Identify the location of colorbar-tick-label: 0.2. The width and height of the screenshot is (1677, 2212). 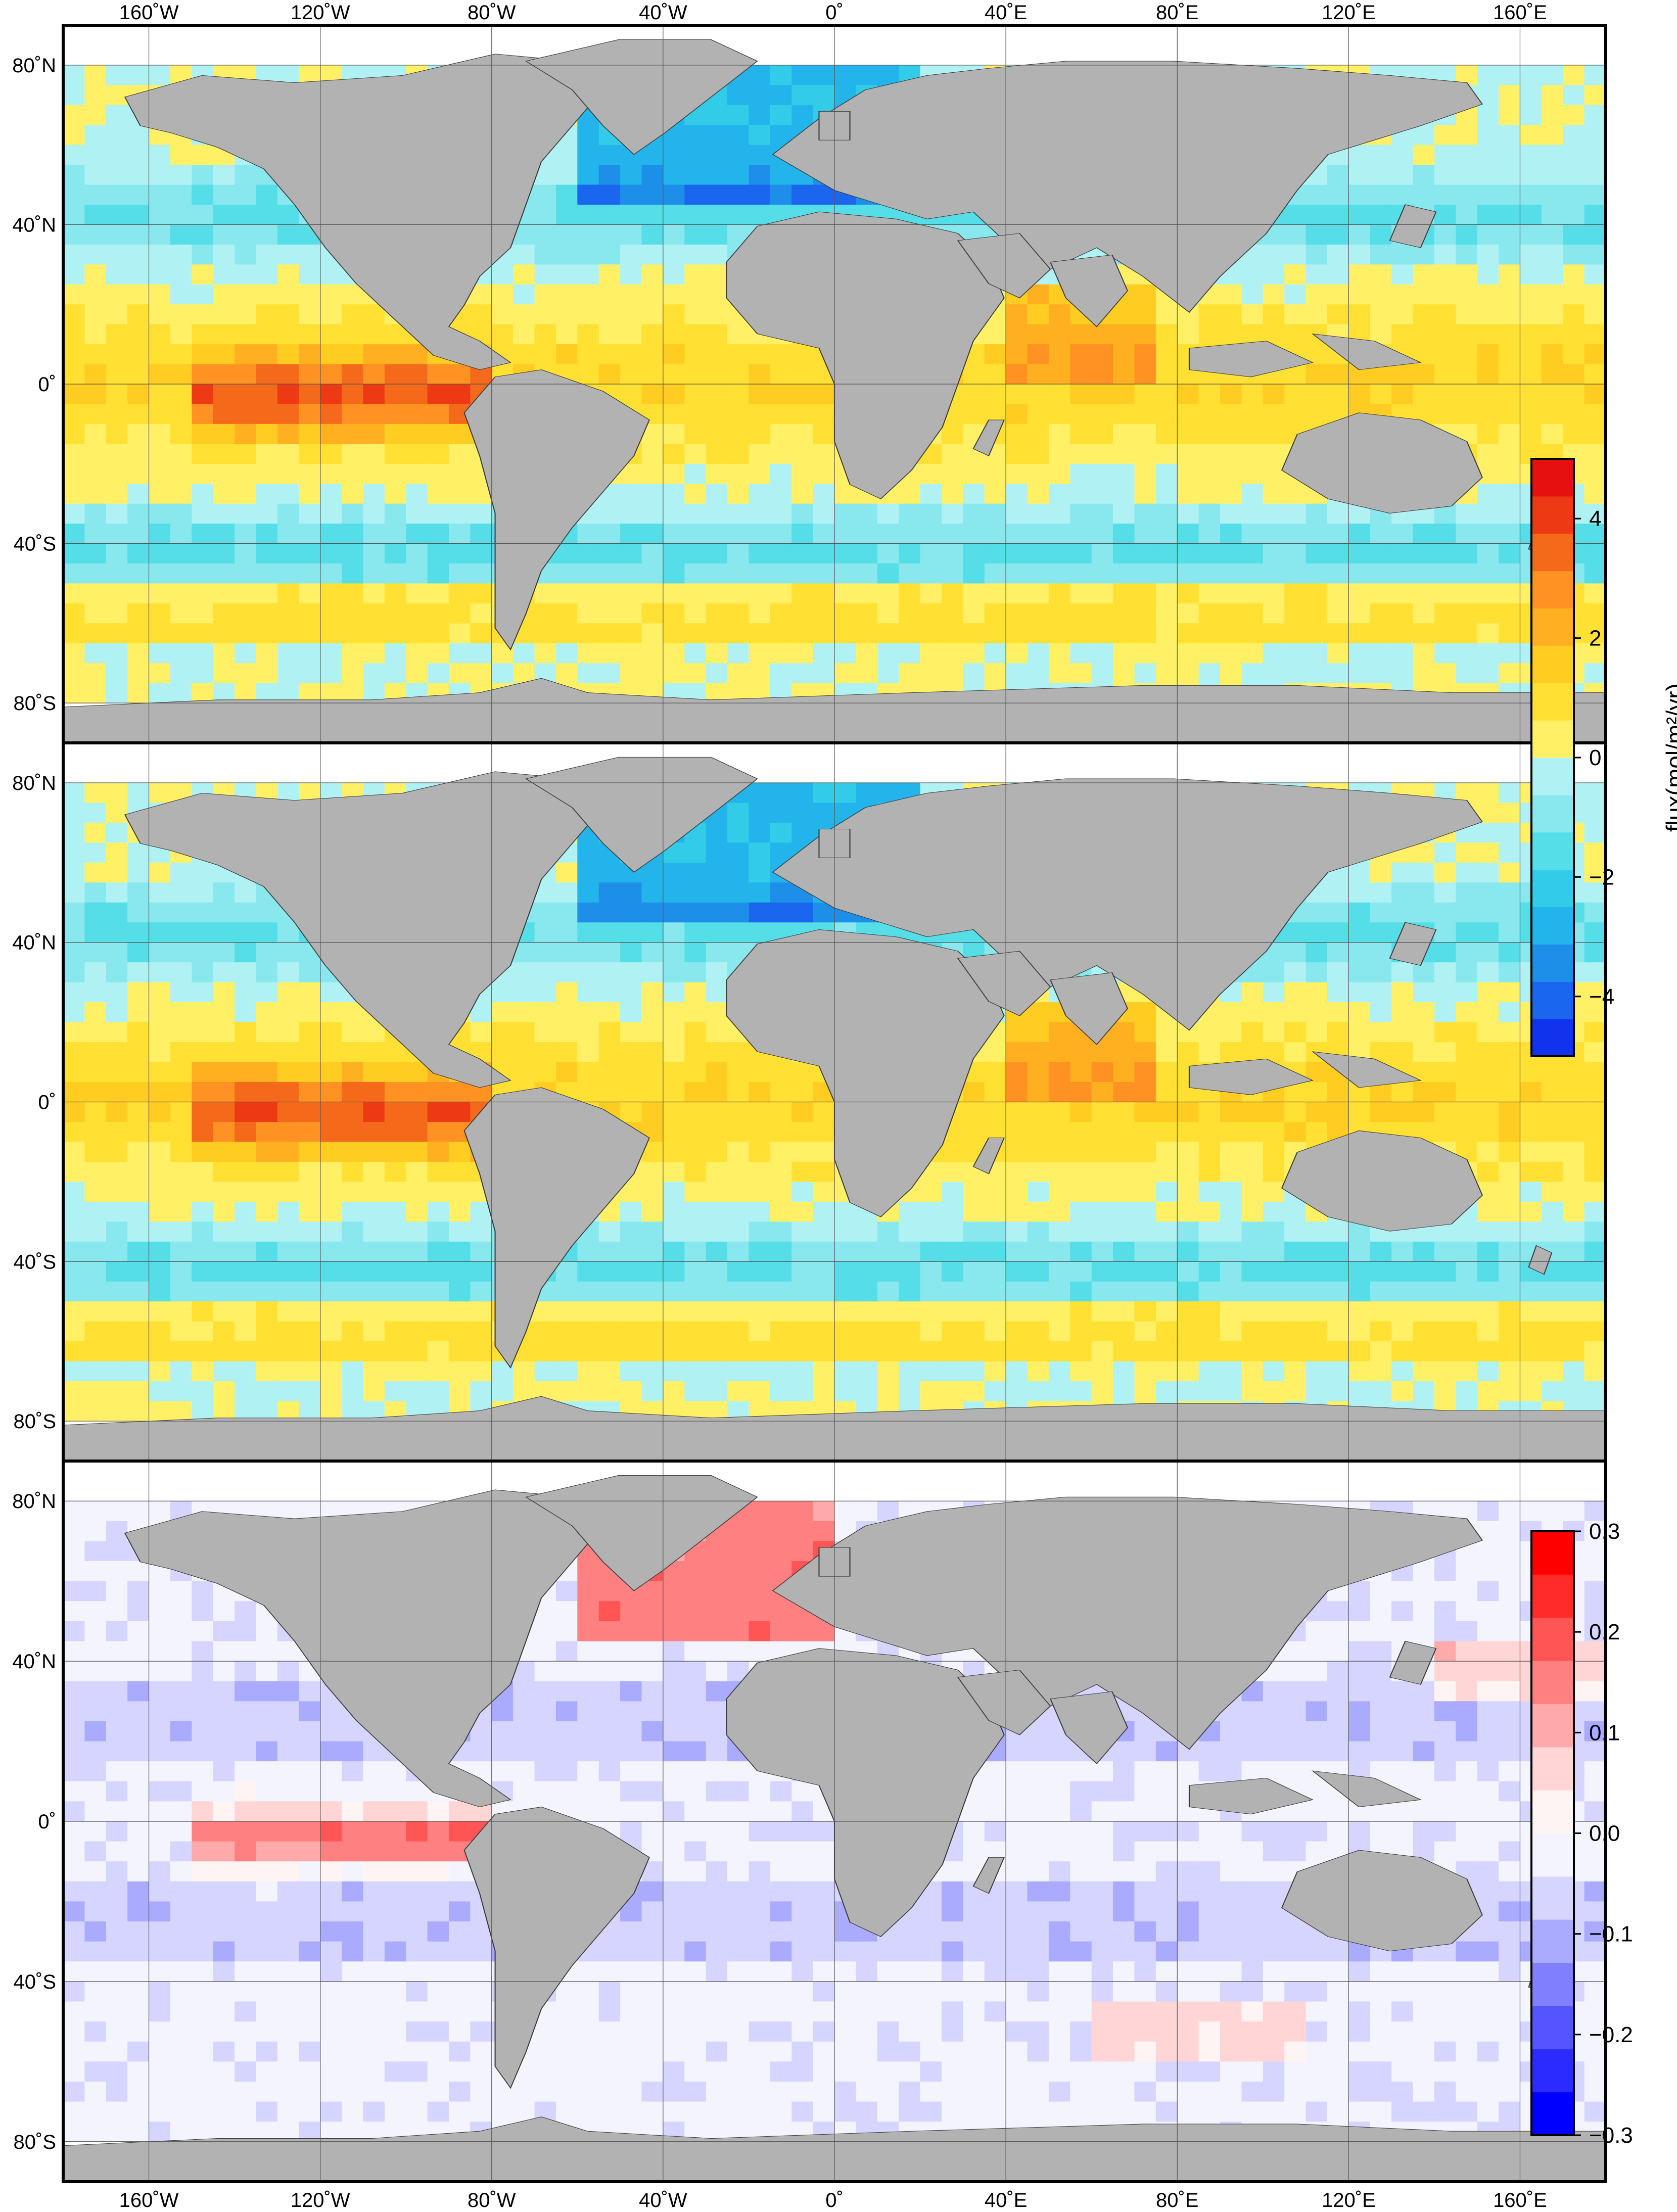
(1605, 1632).